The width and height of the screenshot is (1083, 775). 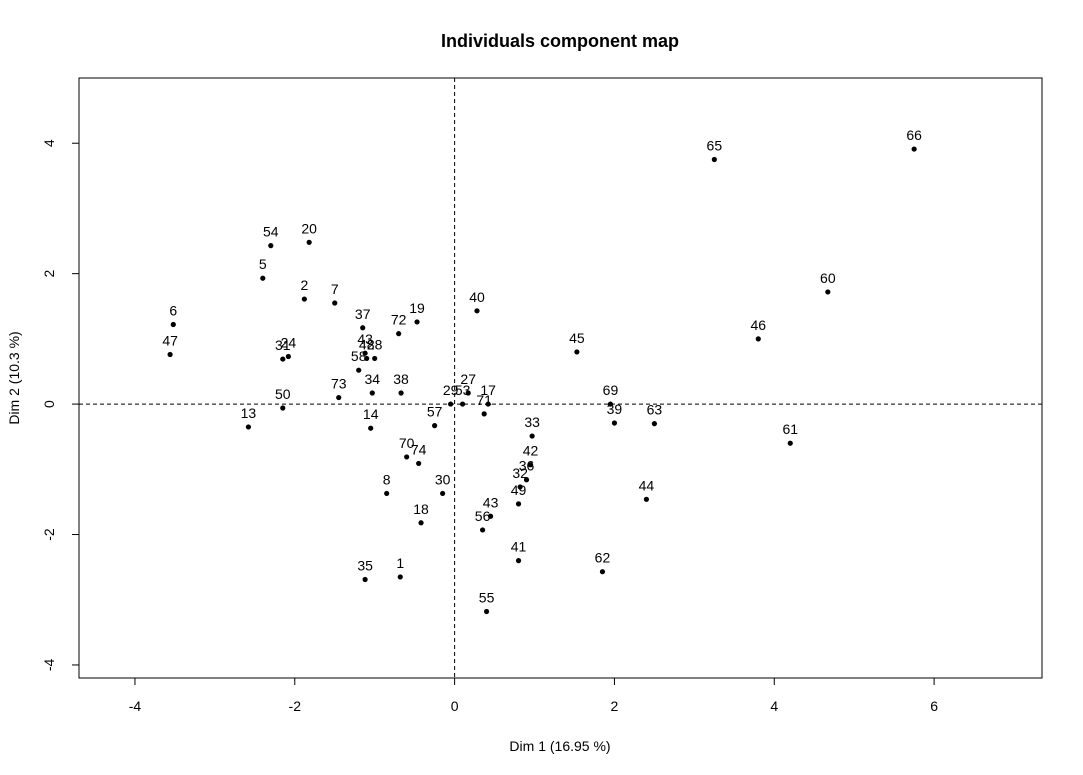 What do you see at coordinates (611, 390) in the screenshot?
I see `point-label-69: 69` at bounding box center [611, 390].